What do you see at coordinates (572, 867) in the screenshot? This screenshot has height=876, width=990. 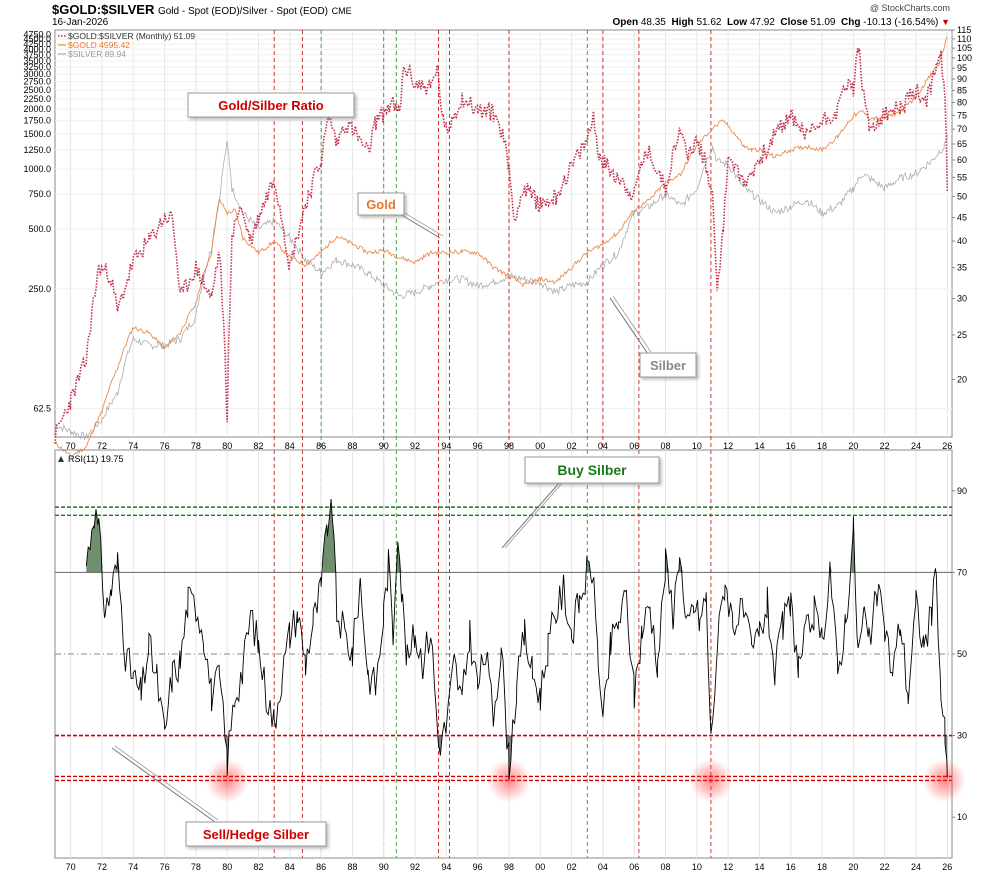 I see `x-tick-label: 02` at bounding box center [572, 867].